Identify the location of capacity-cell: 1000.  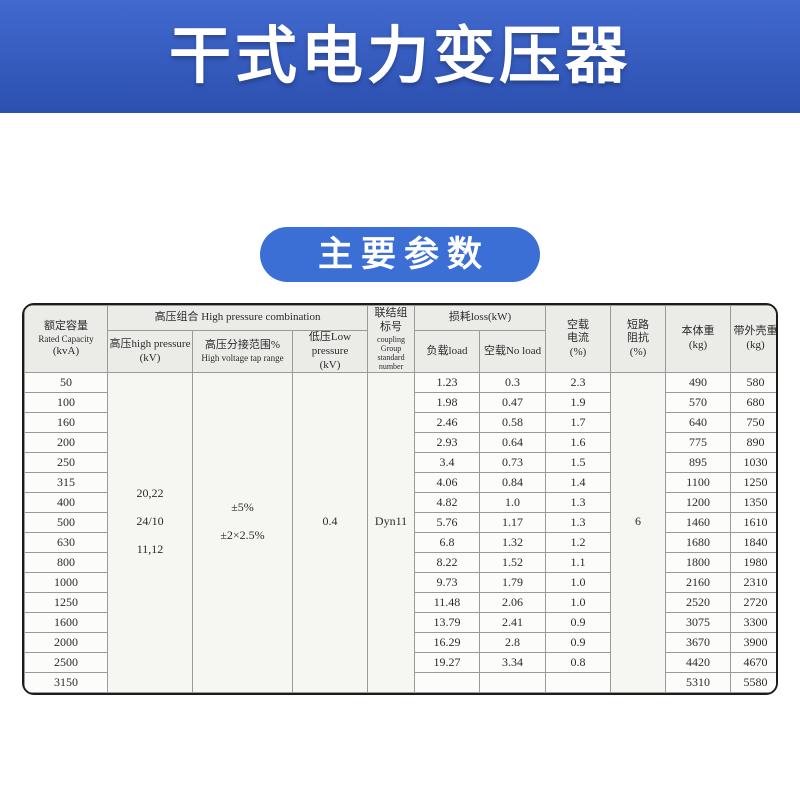
(66, 583).